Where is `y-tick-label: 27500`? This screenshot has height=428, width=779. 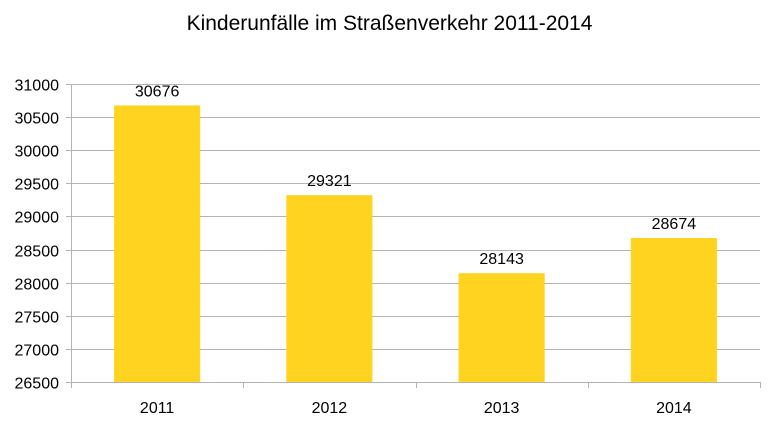
y-tick-label: 27500 is located at coordinates (37, 318).